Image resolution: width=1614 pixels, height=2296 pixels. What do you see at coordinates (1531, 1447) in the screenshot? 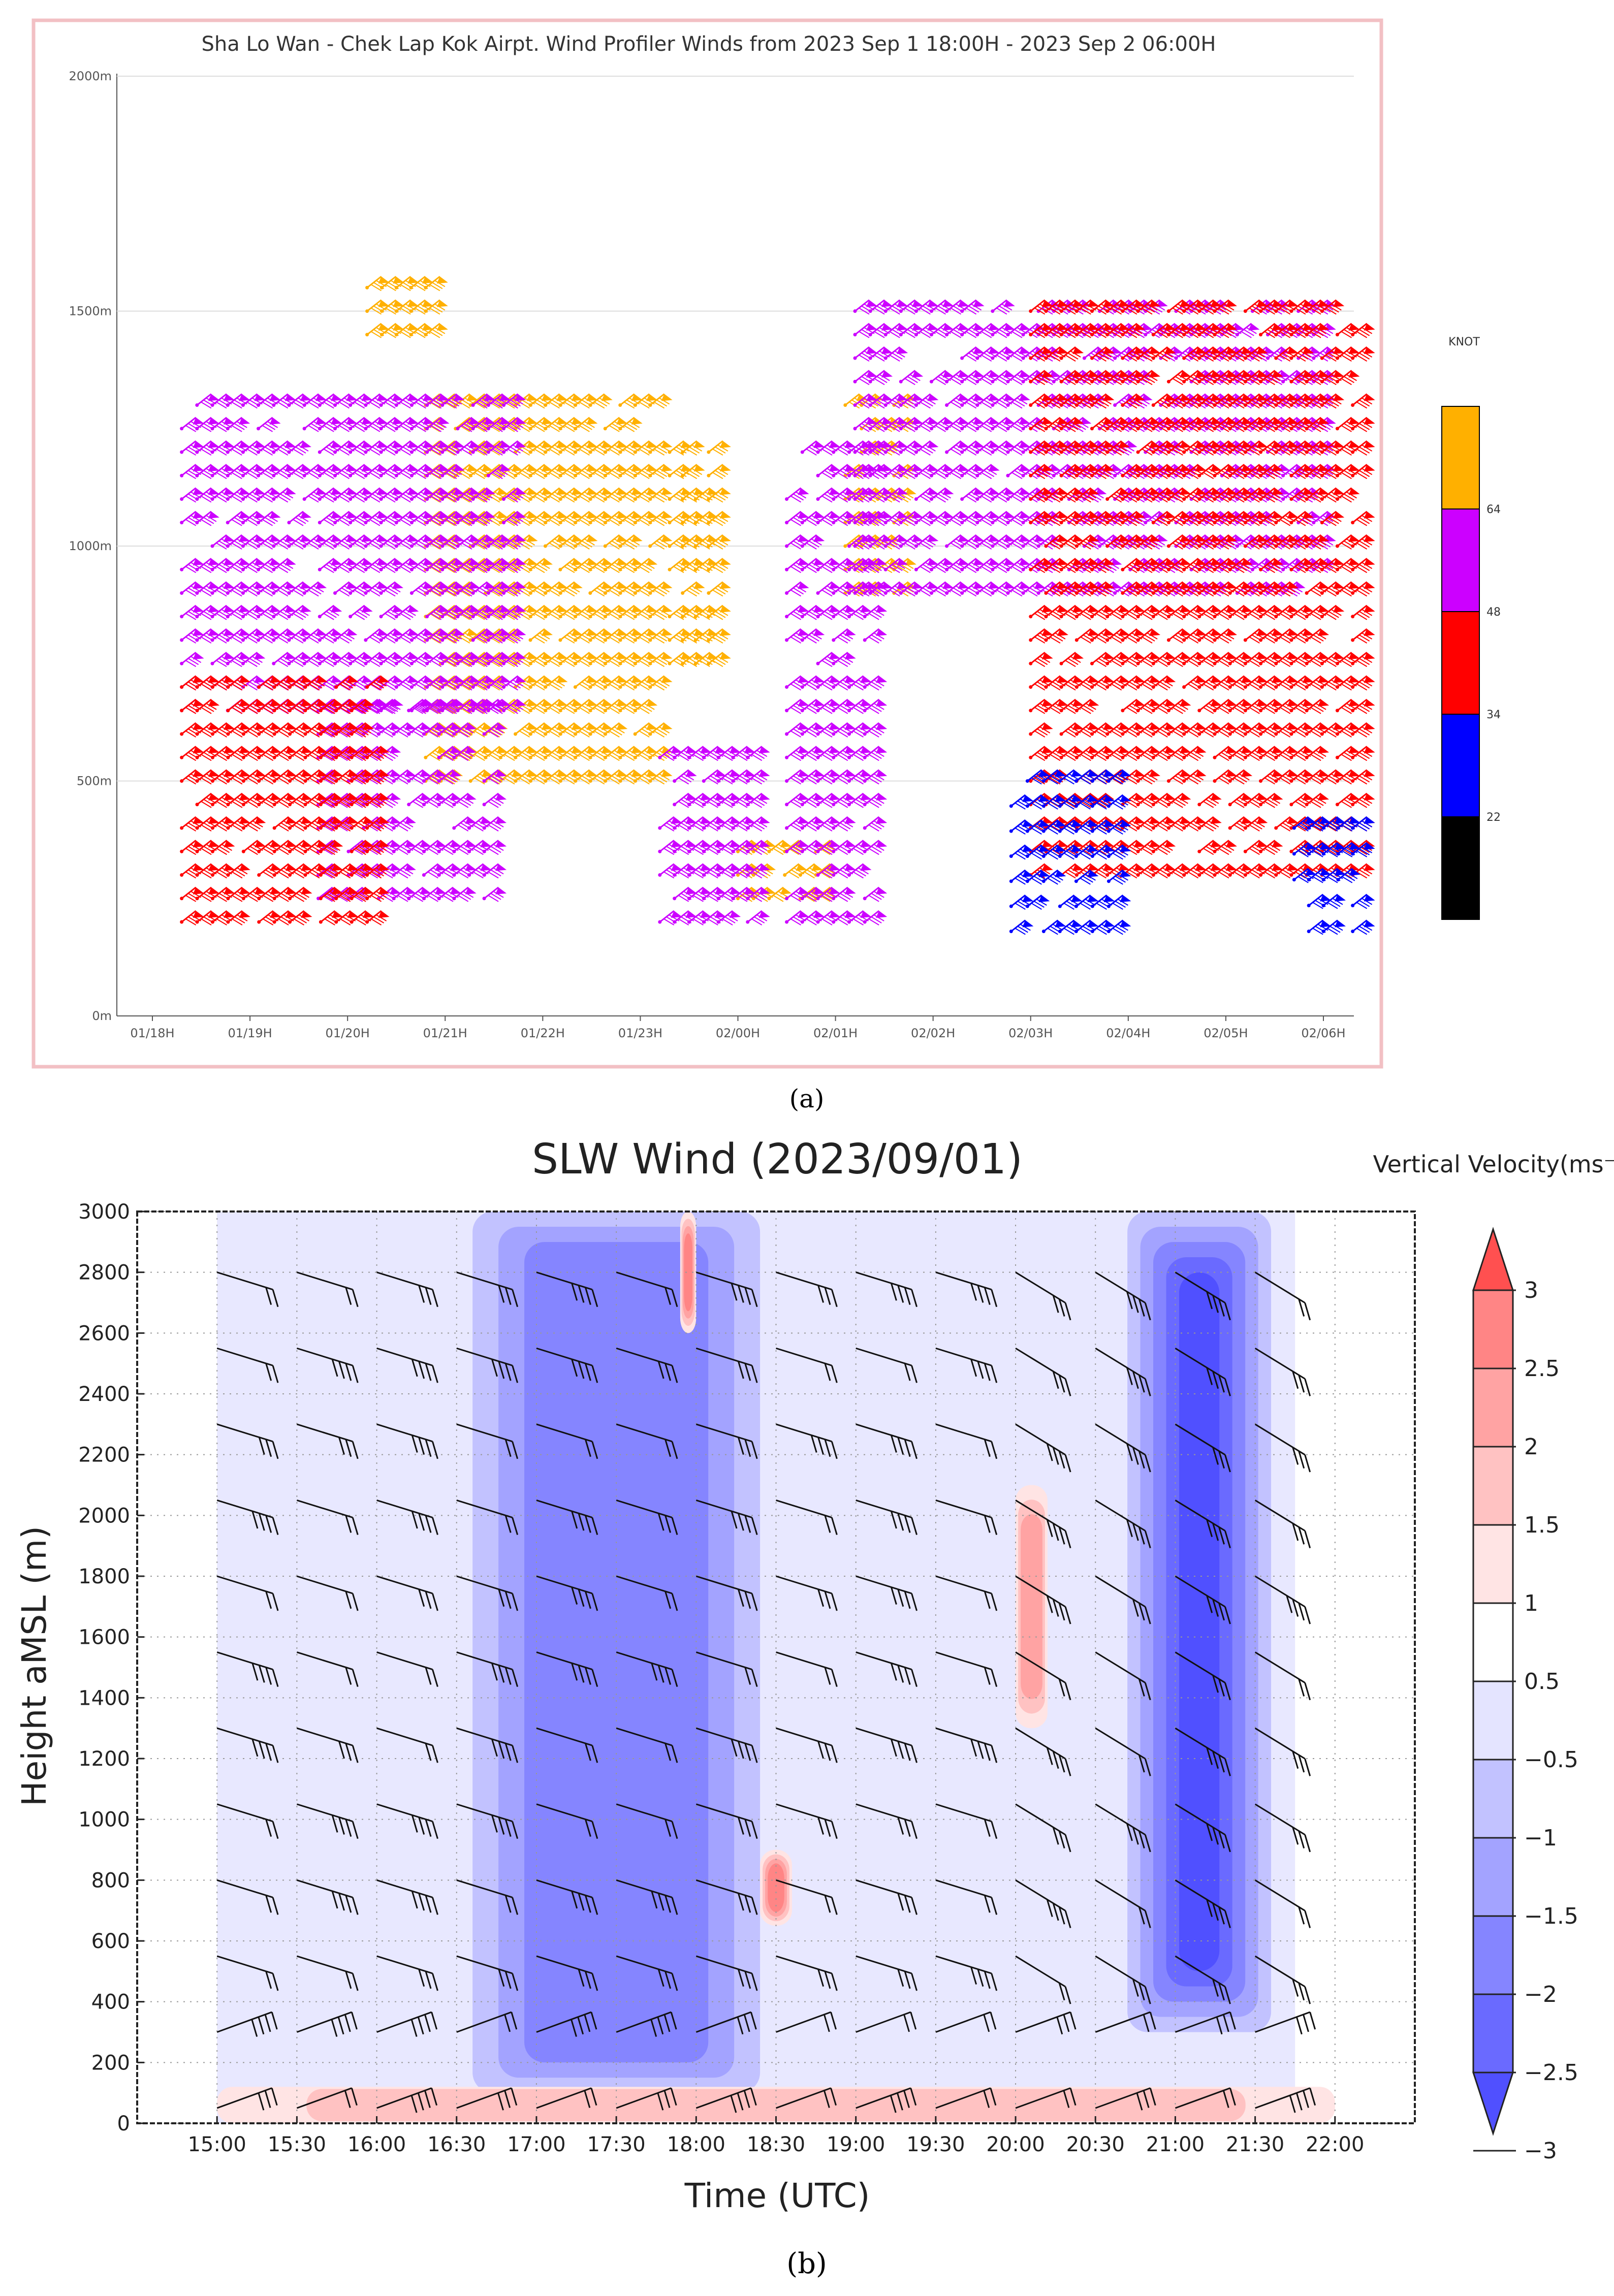
I see `colorbar-label: 2` at bounding box center [1531, 1447].